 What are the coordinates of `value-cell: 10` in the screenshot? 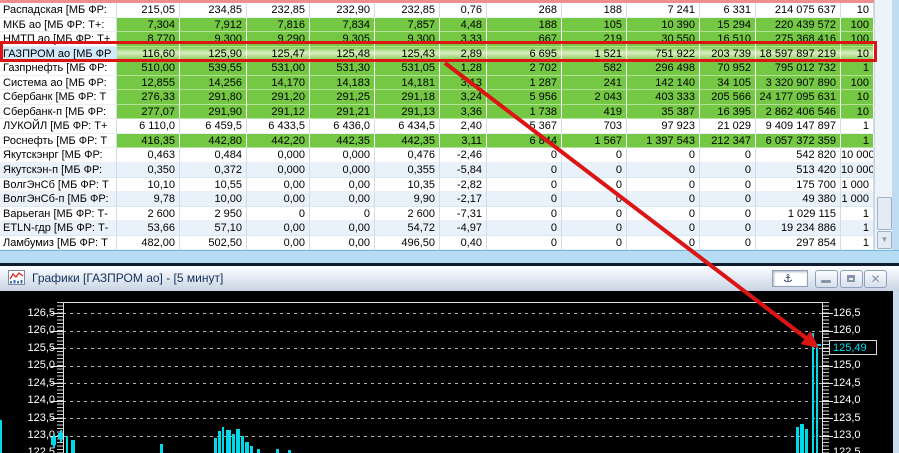 It's located at (857, 112).